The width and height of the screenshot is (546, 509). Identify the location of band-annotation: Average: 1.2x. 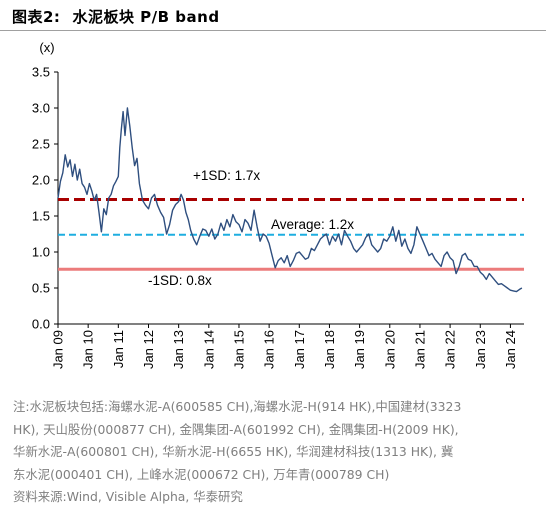
(312, 224).